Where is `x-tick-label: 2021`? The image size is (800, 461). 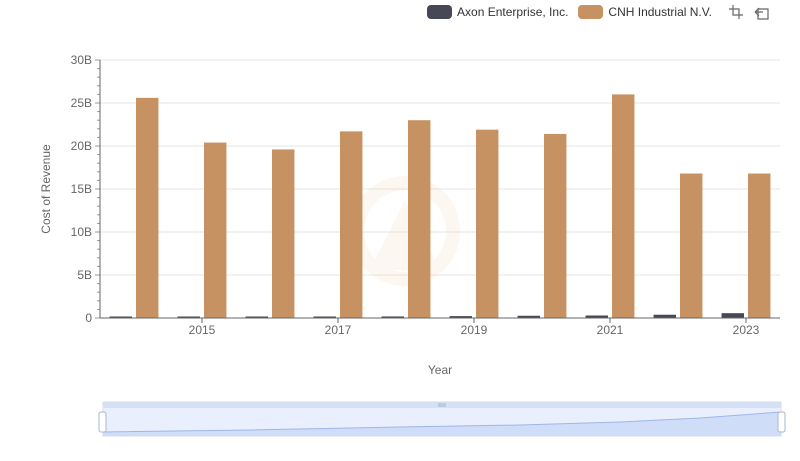 x-tick-label: 2021 is located at coordinates (610, 330).